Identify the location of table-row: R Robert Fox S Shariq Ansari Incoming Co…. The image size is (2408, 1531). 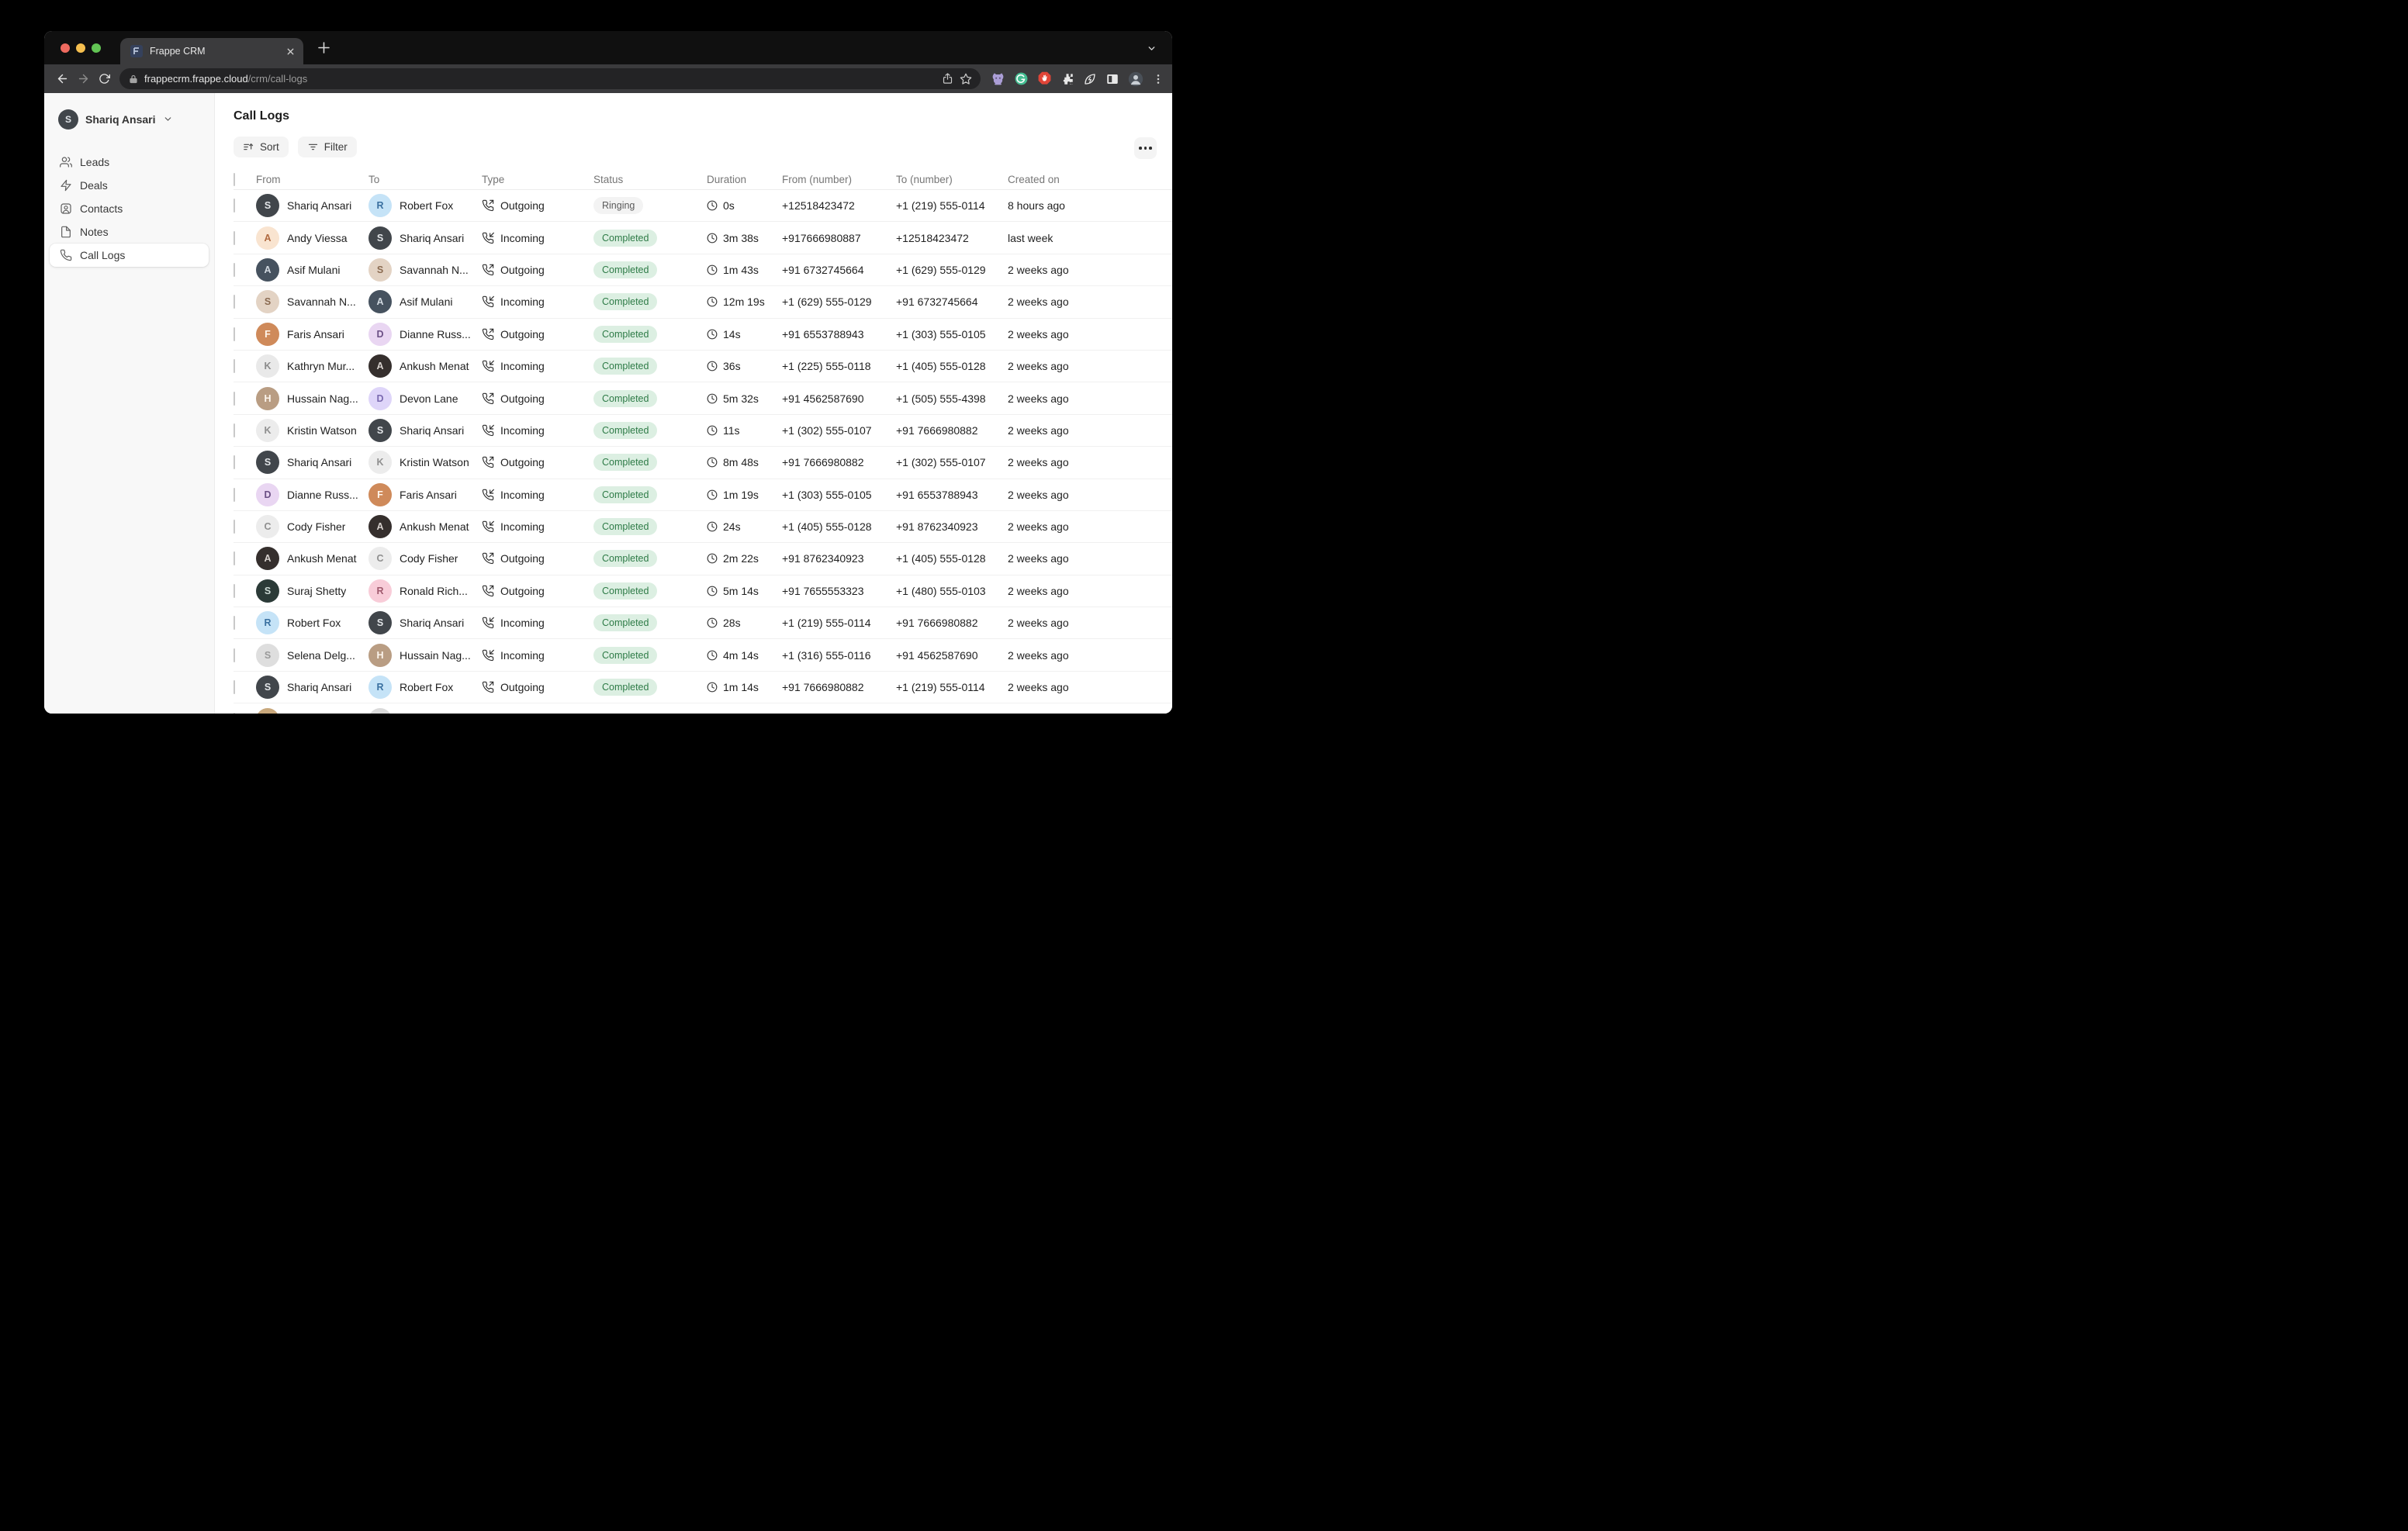
(703, 623).